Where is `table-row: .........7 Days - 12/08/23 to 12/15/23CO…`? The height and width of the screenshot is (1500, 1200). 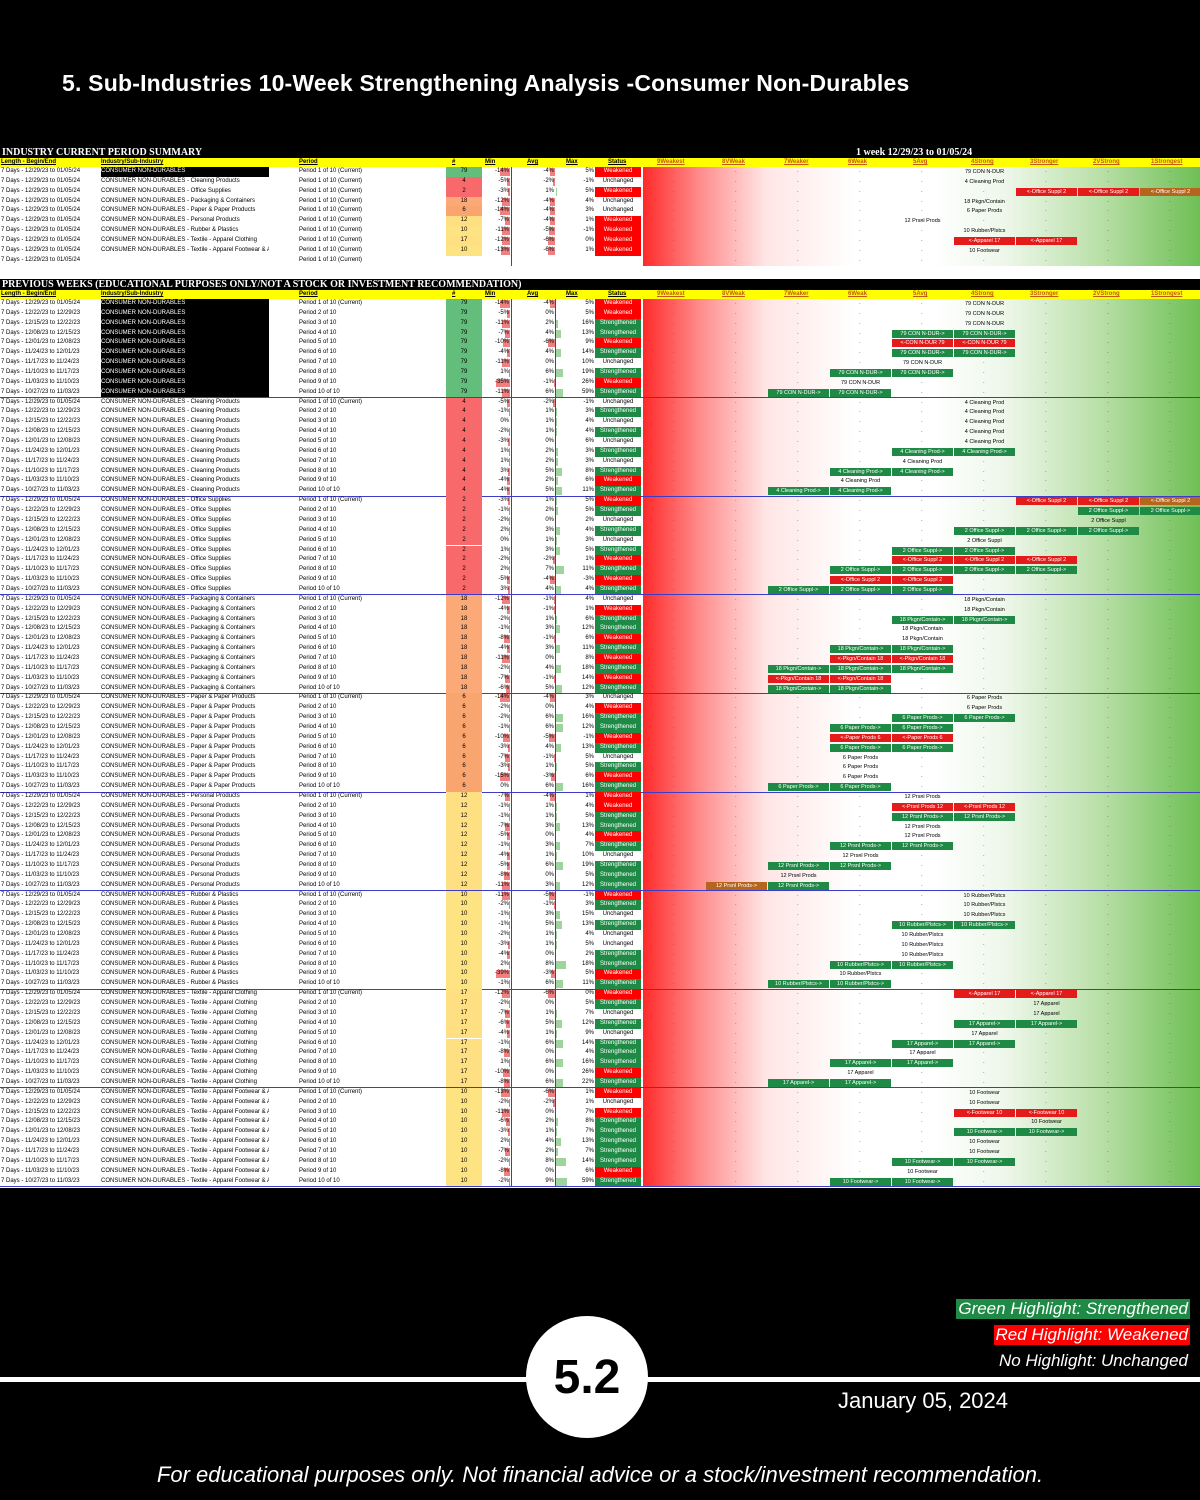
table-row: .........7 Days - 12/08/23 to 12/15/23CO… is located at coordinates (600, 925).